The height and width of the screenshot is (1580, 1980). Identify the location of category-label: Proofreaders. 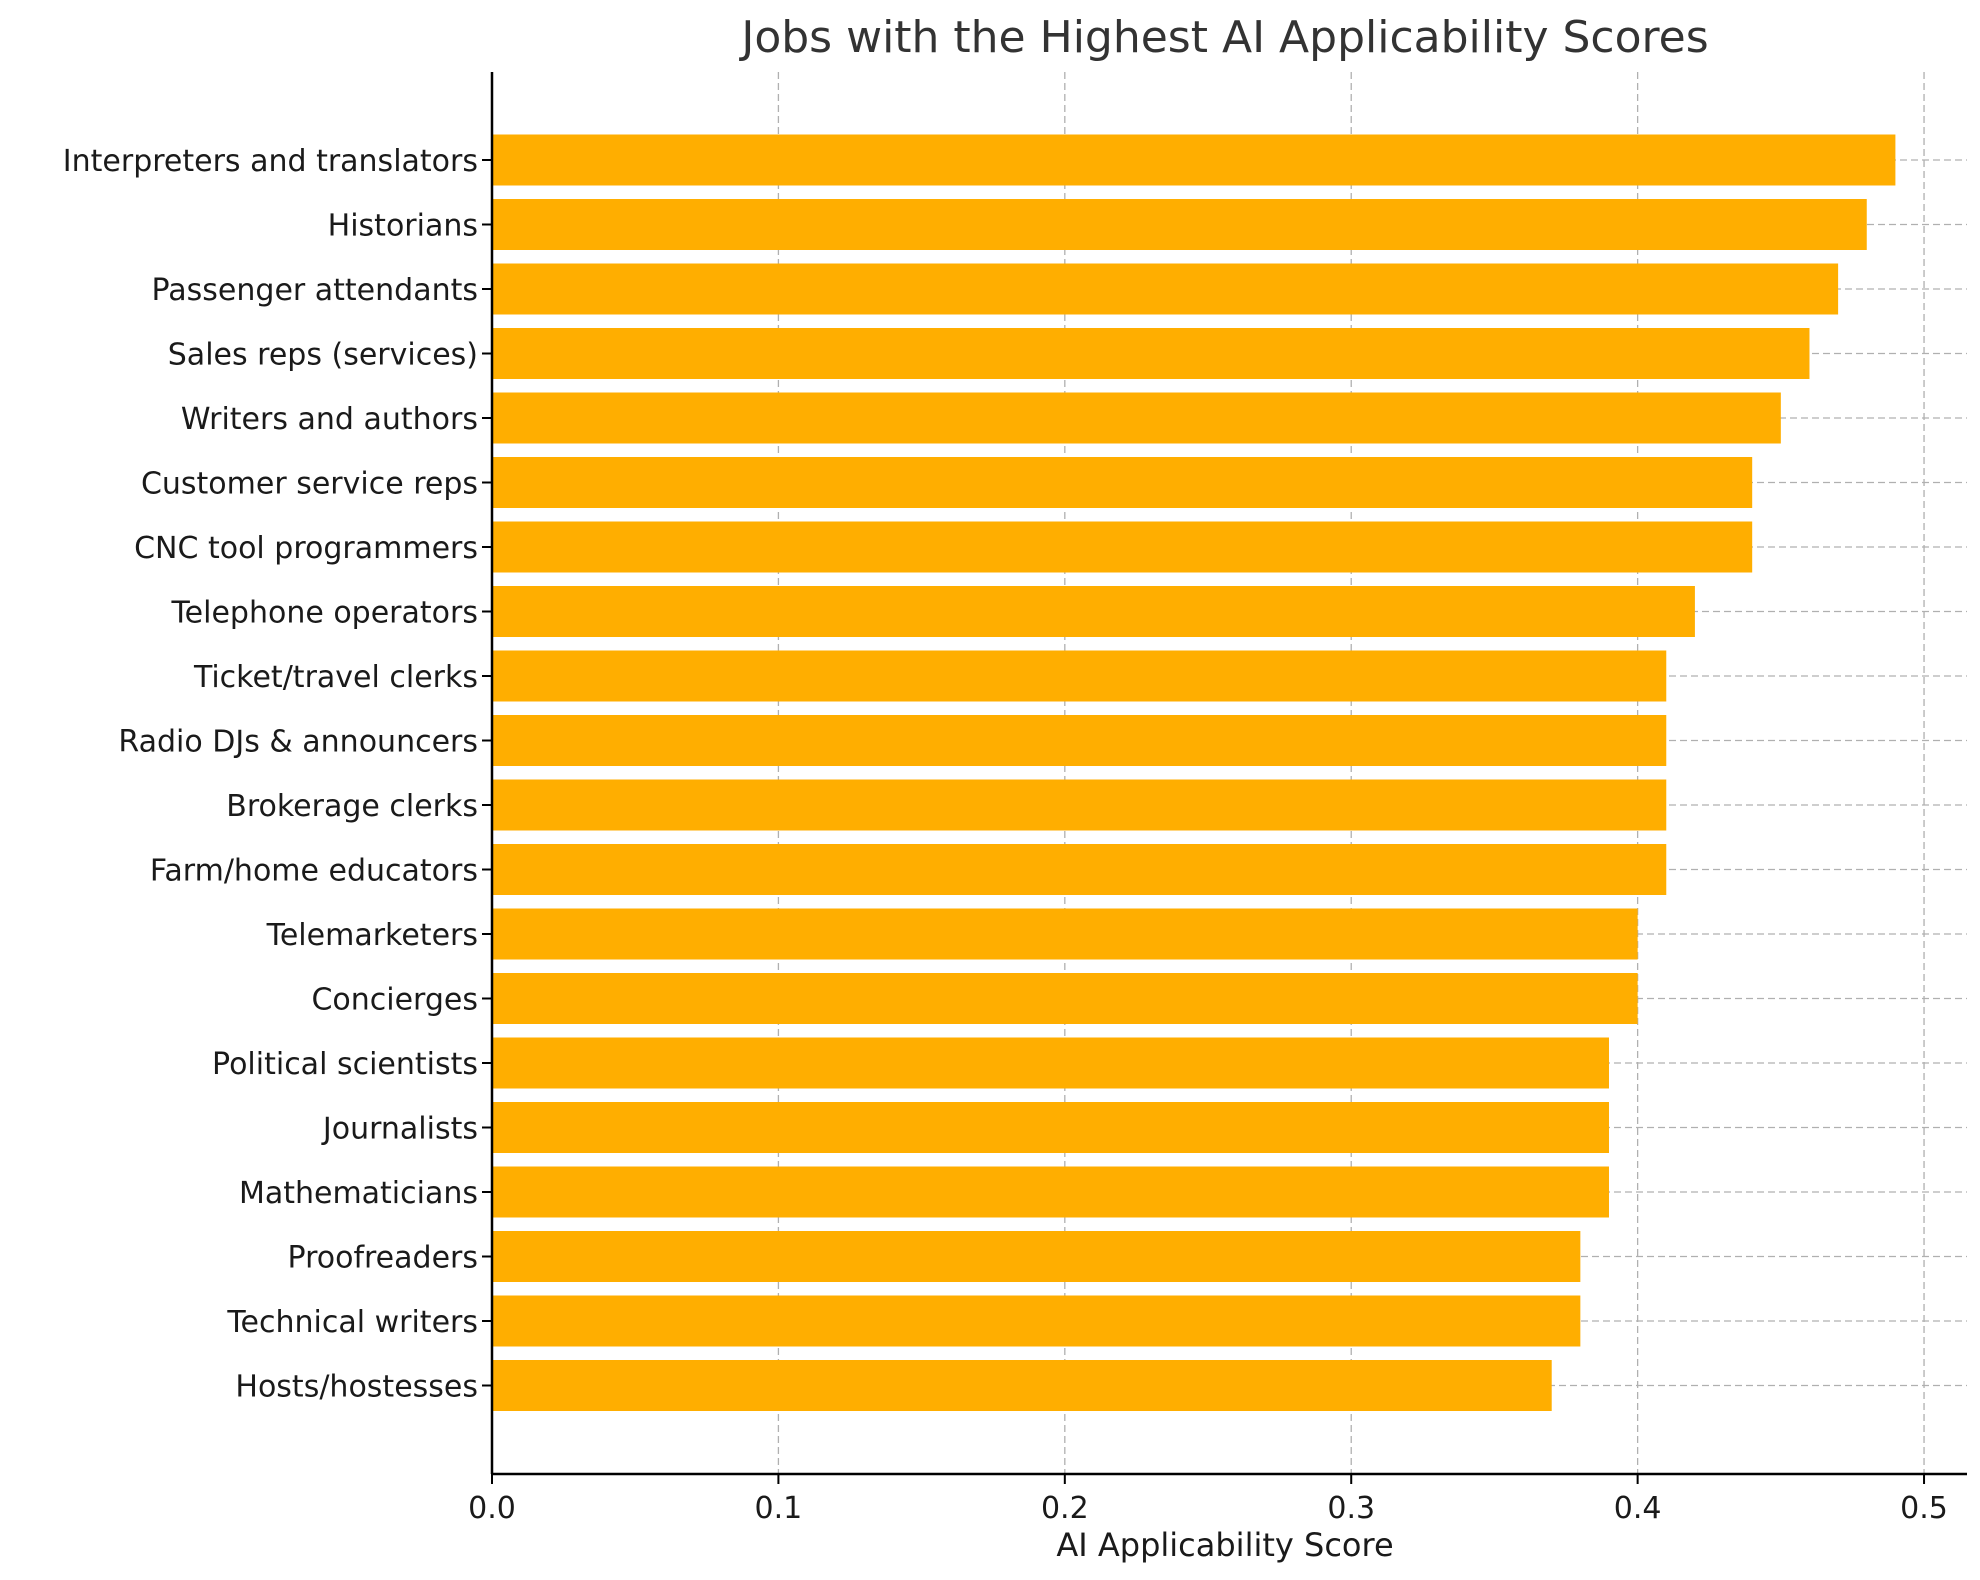
(383, 1258).